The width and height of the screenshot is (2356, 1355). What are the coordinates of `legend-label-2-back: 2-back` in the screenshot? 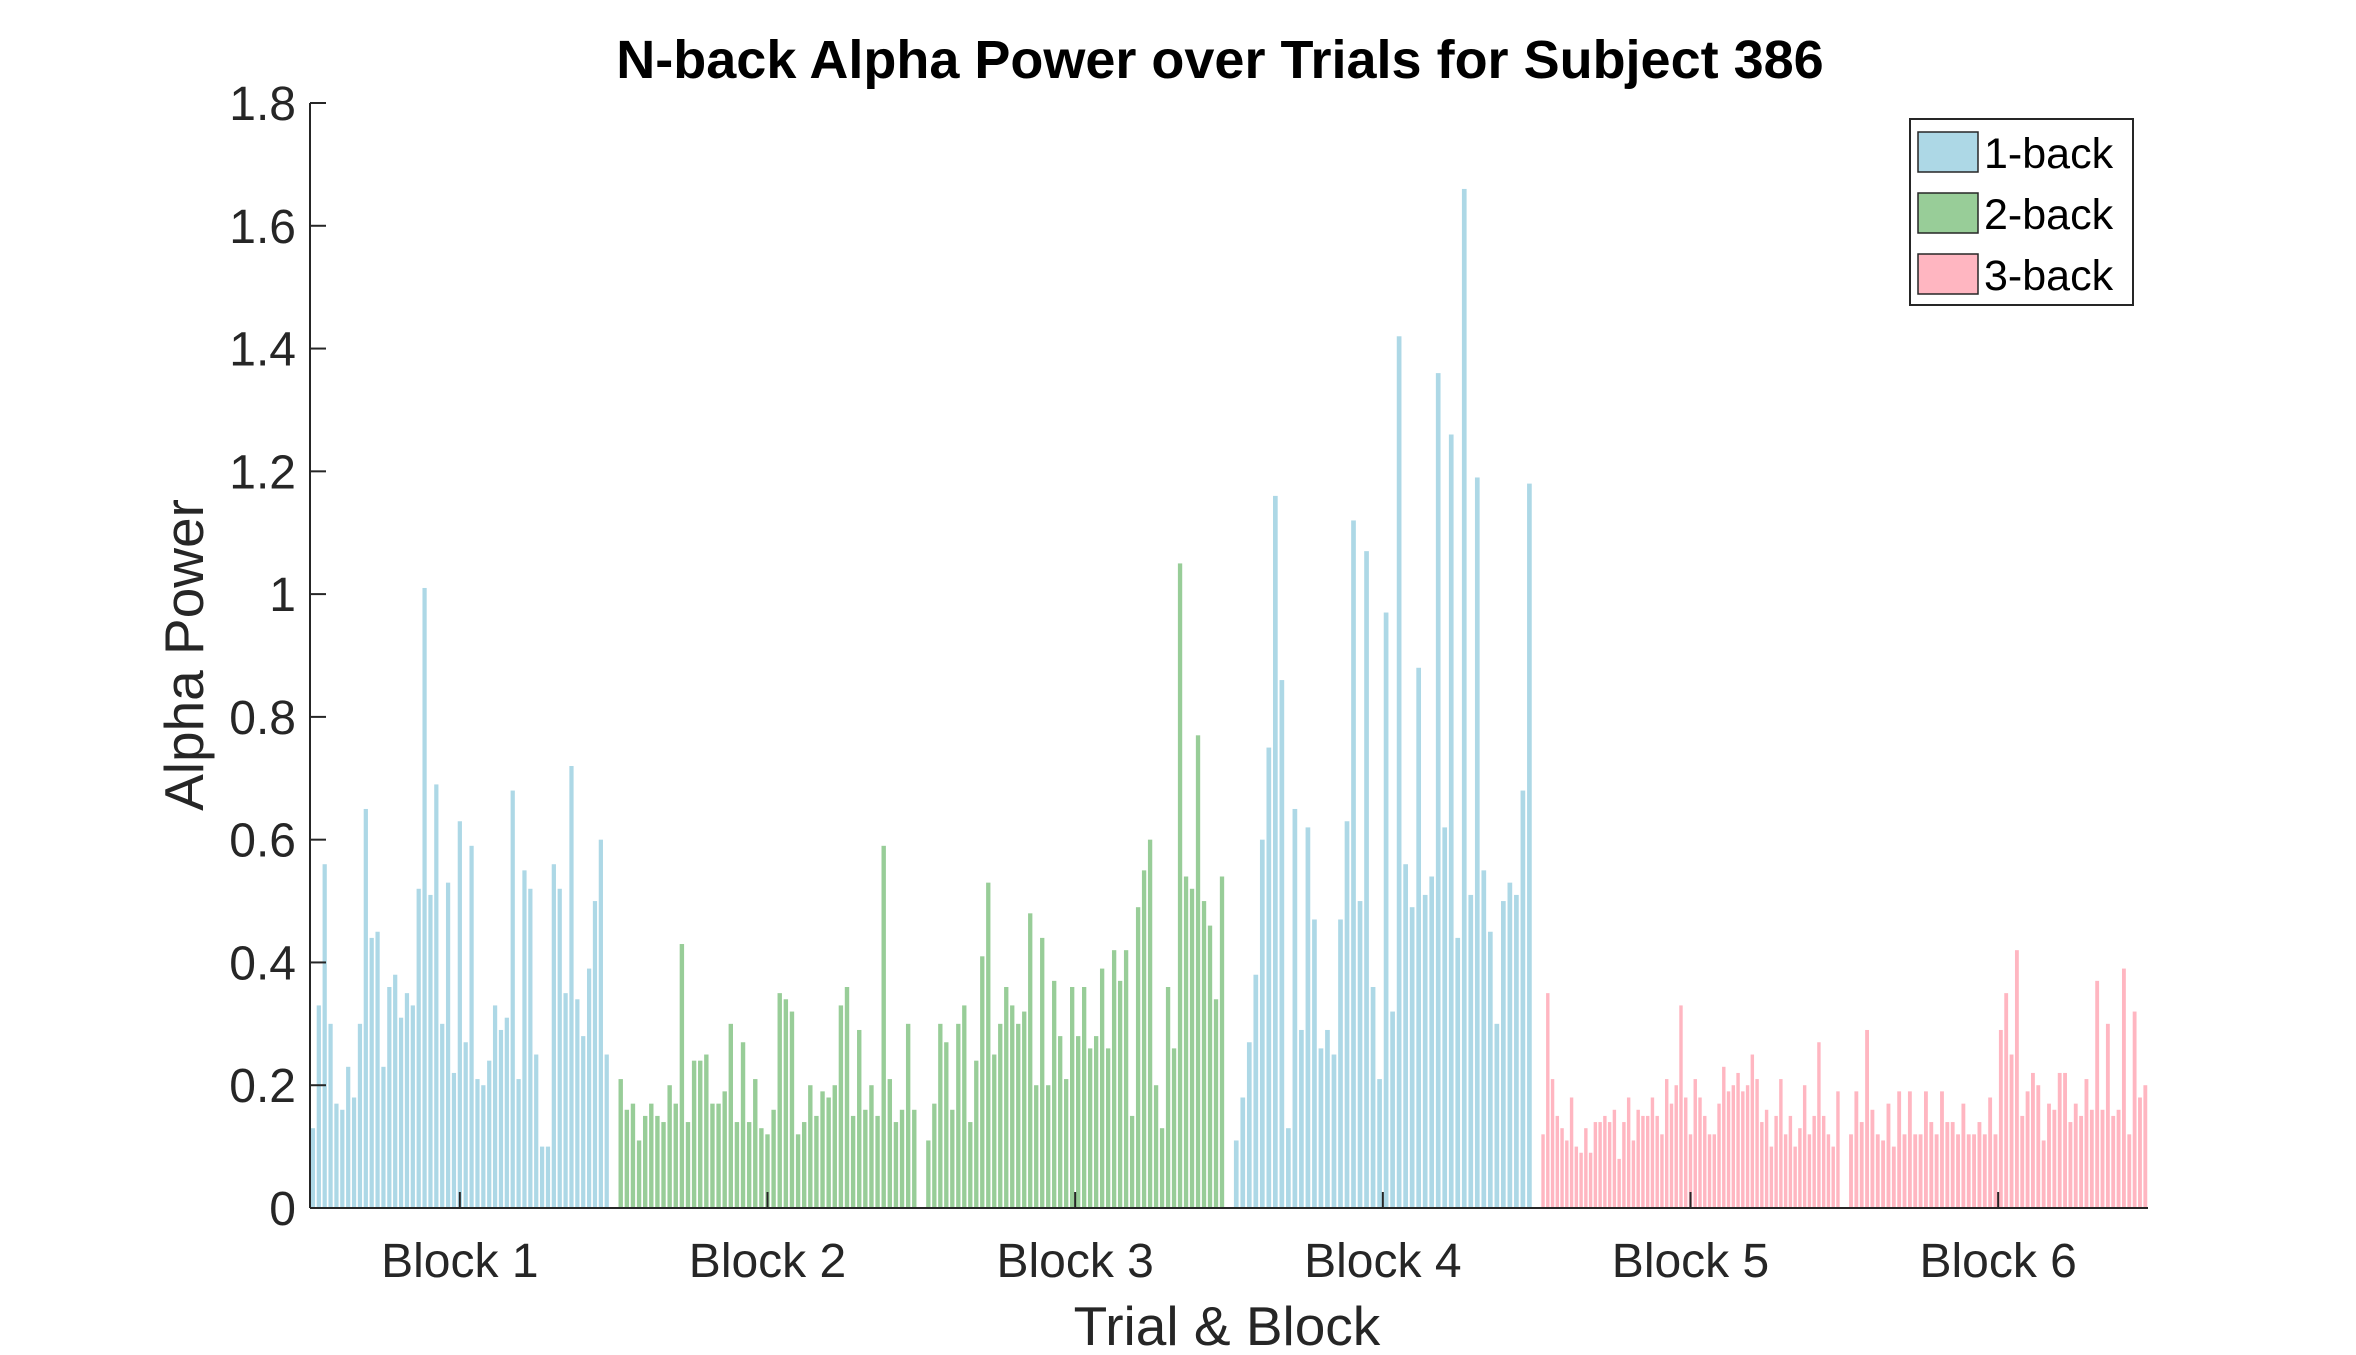 It's located at (2049, 215).